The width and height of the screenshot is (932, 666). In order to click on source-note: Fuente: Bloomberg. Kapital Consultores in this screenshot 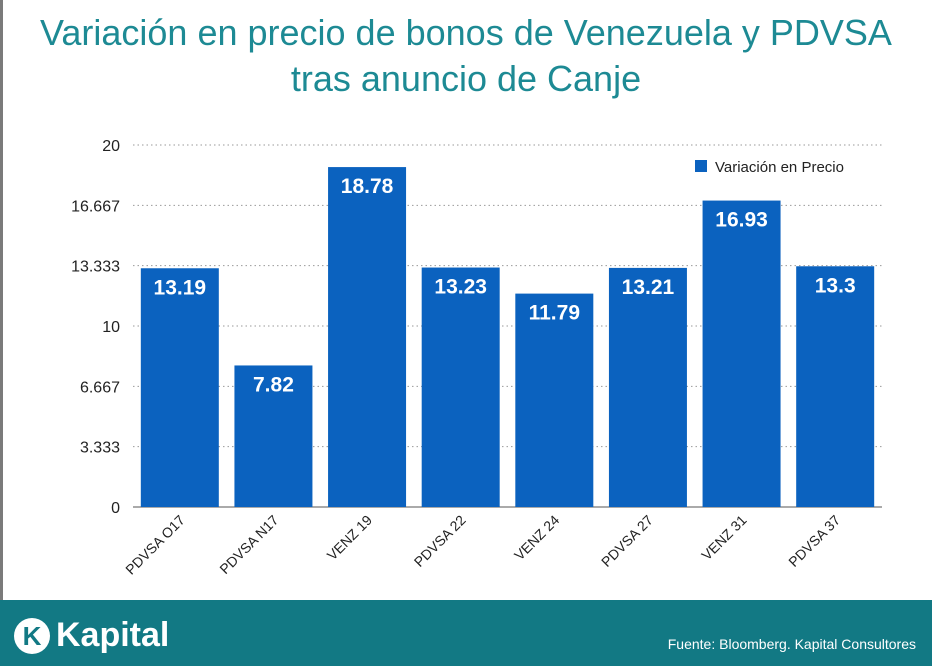, I will do `click(791, 644)`.